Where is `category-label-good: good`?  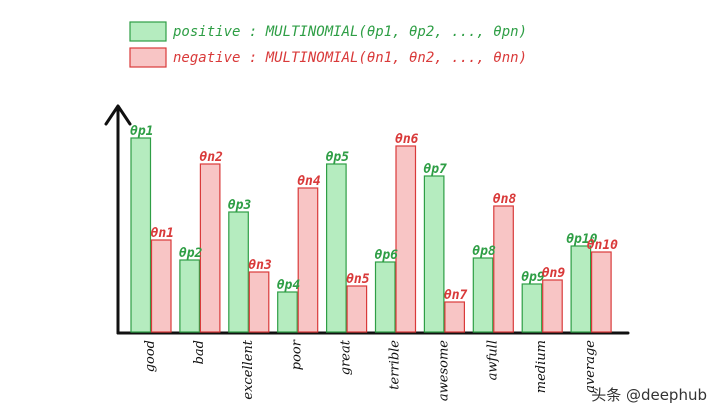 category-label-good: good is located at coordinates (150, 356).